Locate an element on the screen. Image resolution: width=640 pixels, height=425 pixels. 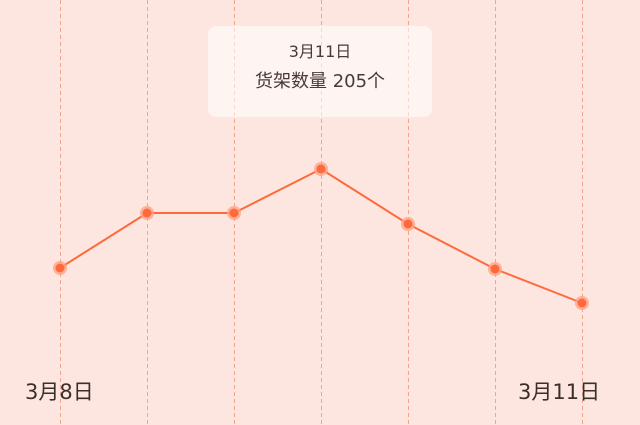
tooltip-value-line: 货架数量 205个 is located at coordinates (320, 82).